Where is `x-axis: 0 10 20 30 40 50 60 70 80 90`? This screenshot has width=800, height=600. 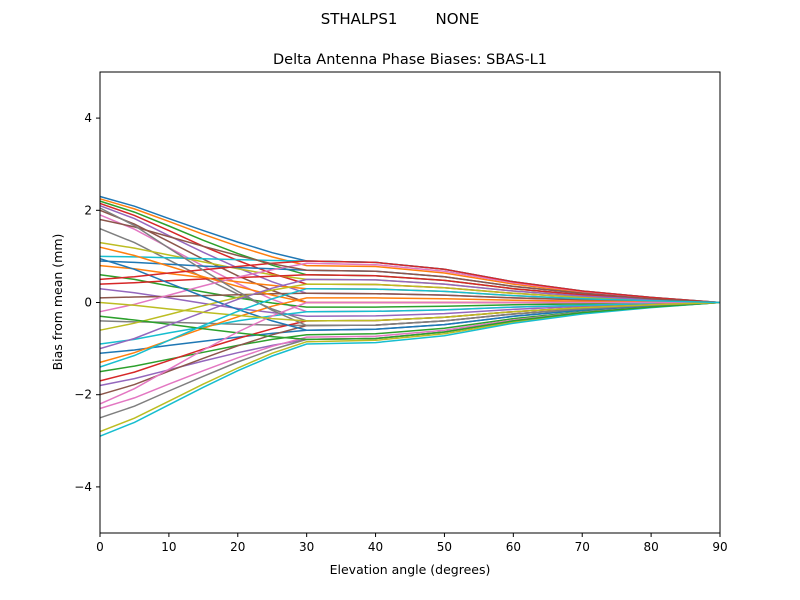 x-axis: 0 10 20 30 40 50 60 70 80 90 is located at coordinates (412, 543).